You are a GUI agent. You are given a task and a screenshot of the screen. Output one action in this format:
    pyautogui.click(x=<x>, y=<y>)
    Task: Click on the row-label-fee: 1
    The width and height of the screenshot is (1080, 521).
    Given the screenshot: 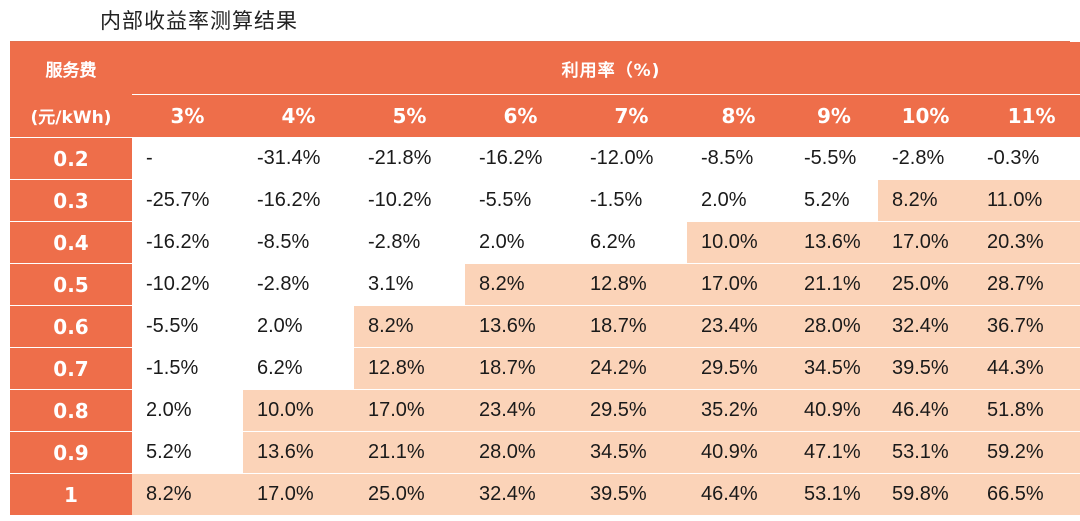 What is the action you would take?
    pyautogui.click(x=71, y=494)
    